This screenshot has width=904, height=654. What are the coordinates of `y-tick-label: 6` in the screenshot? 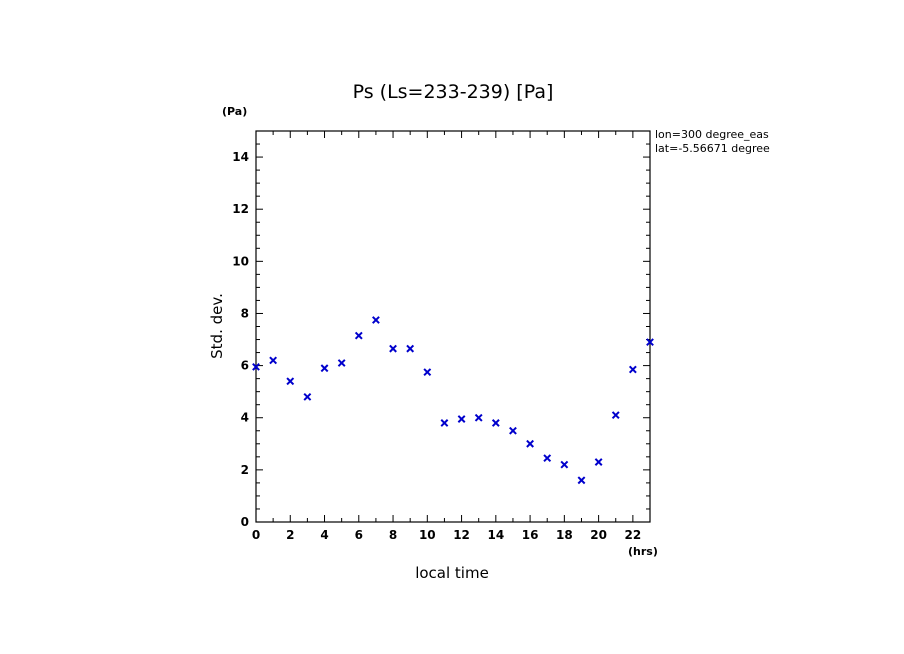 It's located at (245, 366).